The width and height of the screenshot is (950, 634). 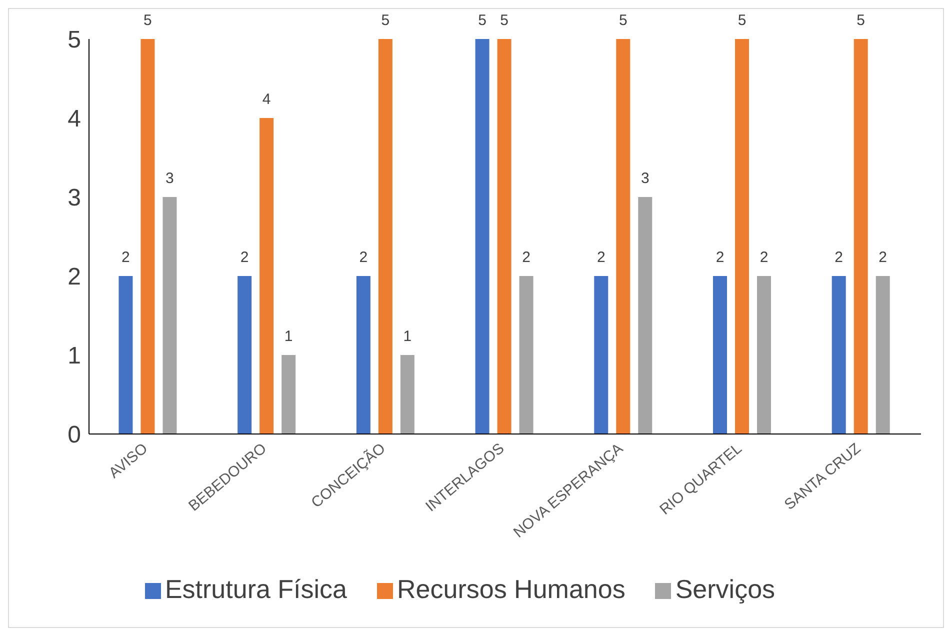 I want to click on legend-label: Recursos Humanos, so click(x=511, y=589).